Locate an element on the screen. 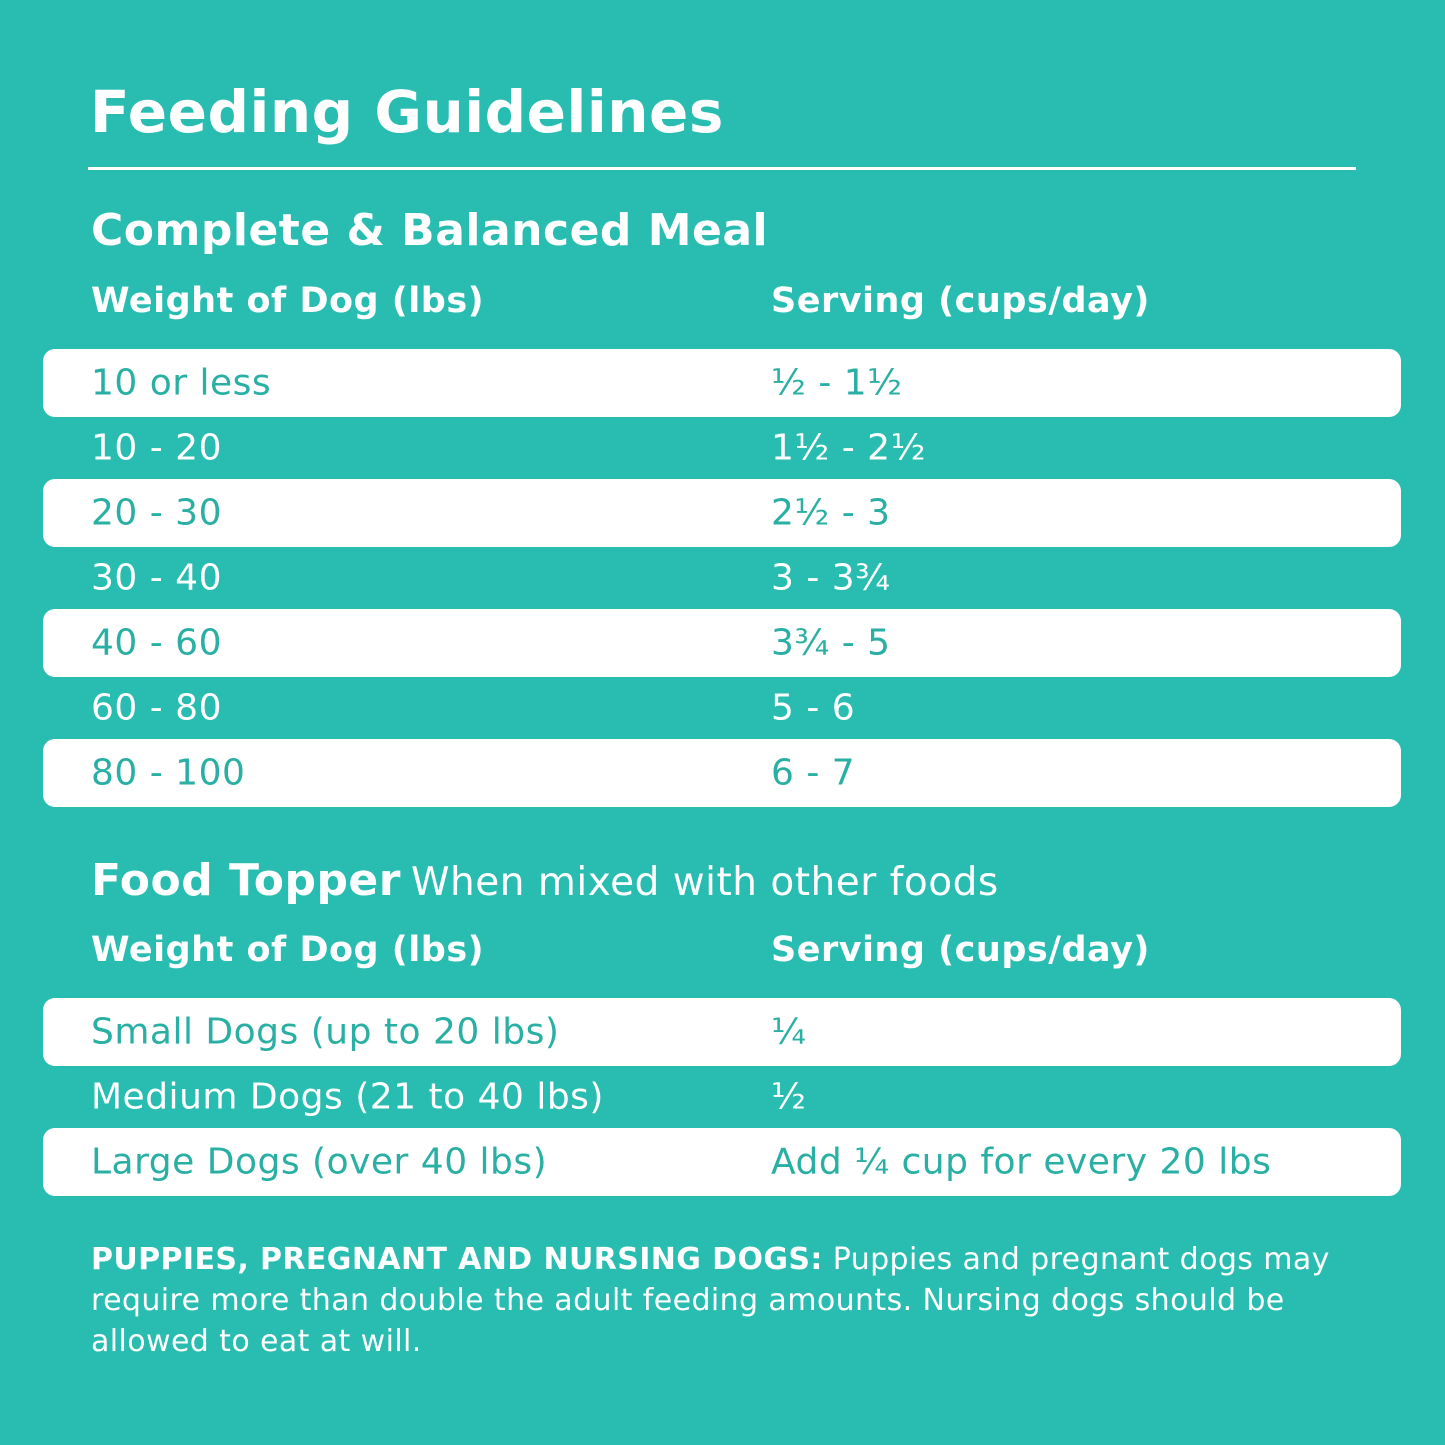 The height and width of the screenshot is (1445, 1445). table-row: 10 or less ½ - 1½ is located at coordinates (722, 383).